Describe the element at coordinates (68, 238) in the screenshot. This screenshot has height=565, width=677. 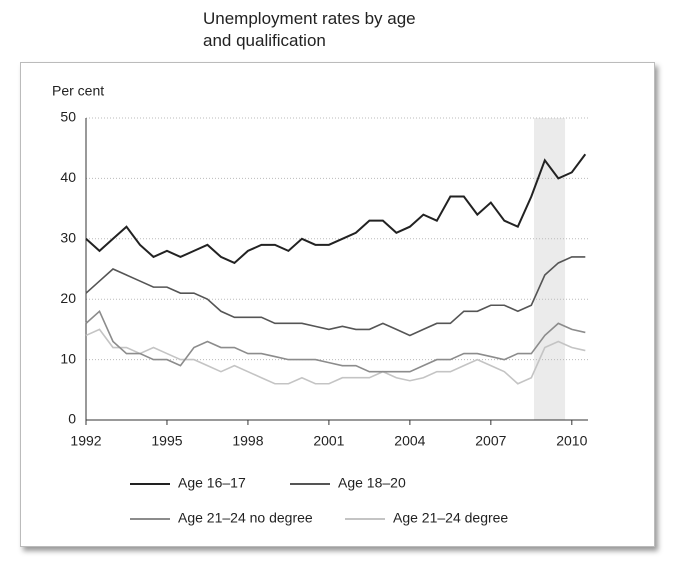
I see `y-tick-label: 30` at that location.